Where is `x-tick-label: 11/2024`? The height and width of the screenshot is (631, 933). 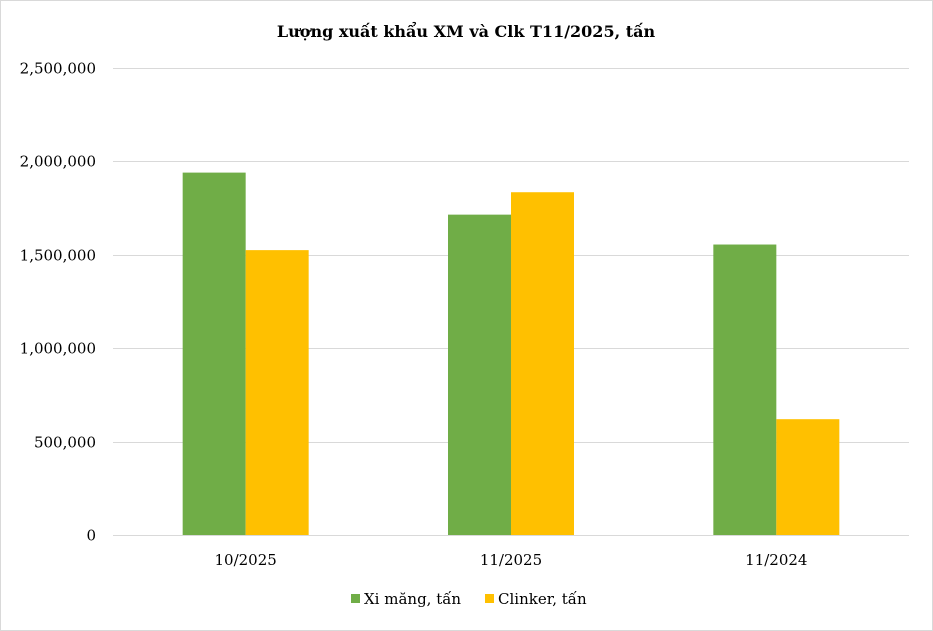 x-tick-label: 11/2024 is located at coordinates (776, 560).